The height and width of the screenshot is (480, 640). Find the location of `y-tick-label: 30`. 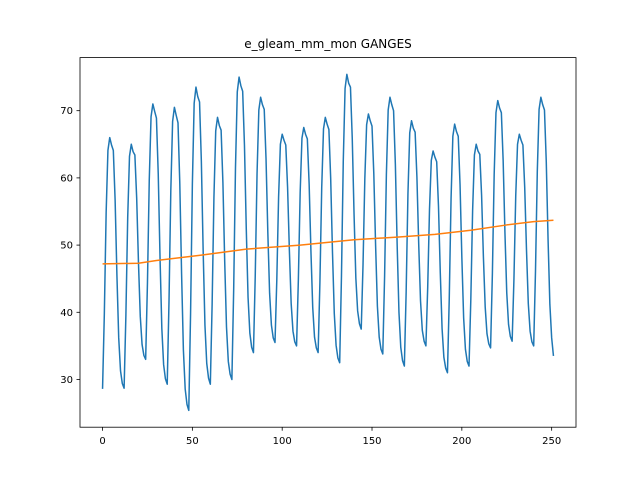

y-tick-label: 30 is located at coordinates (66, 380).